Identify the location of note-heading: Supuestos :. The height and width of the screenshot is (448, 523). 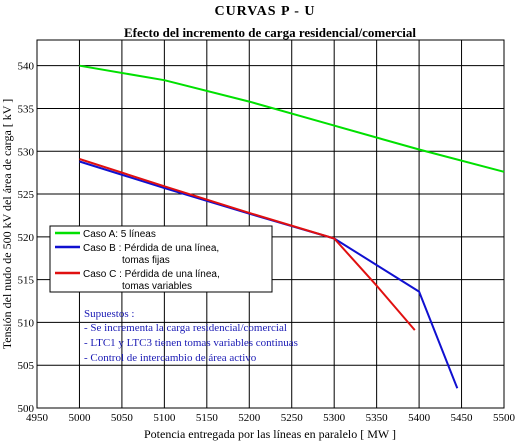
(109, 314).